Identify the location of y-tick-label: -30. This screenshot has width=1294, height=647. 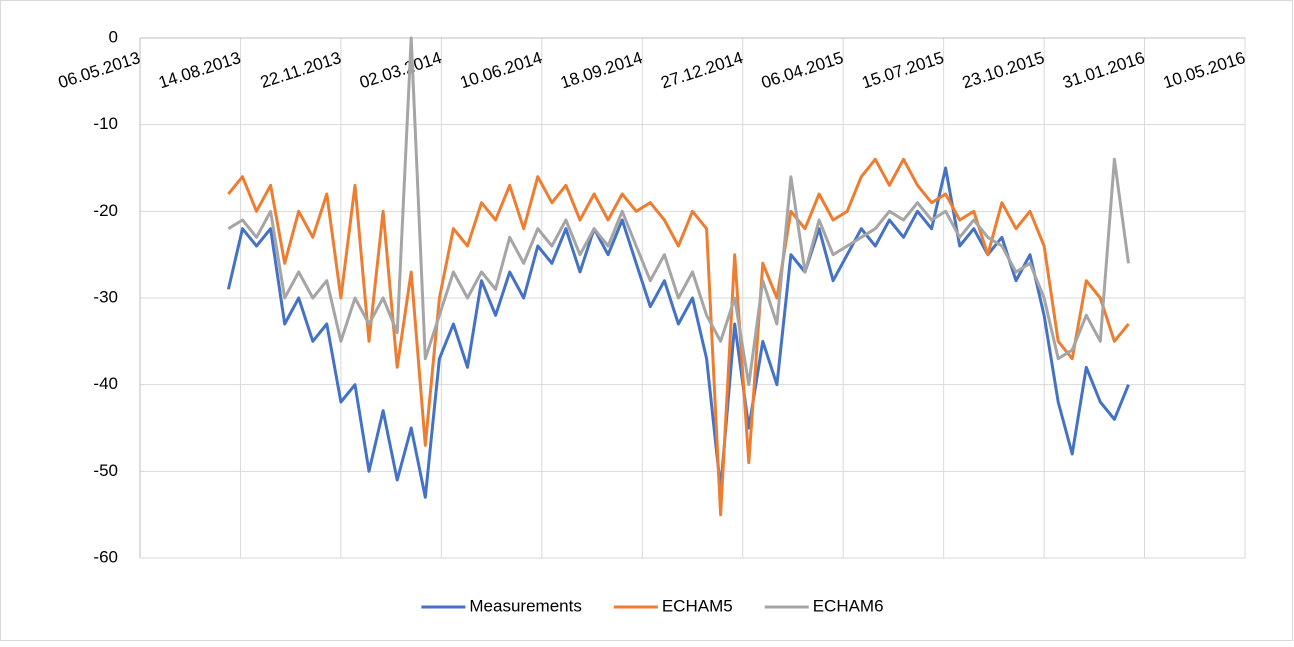
(105, 296).